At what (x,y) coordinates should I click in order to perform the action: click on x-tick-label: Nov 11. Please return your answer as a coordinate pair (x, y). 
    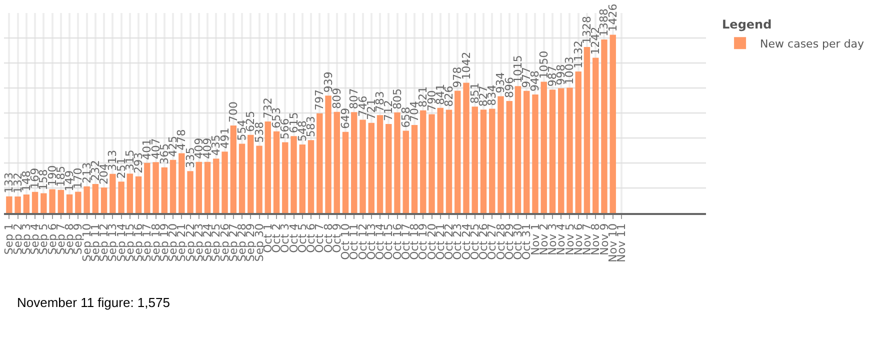
    Looking at the image, I should click on (621, 242).